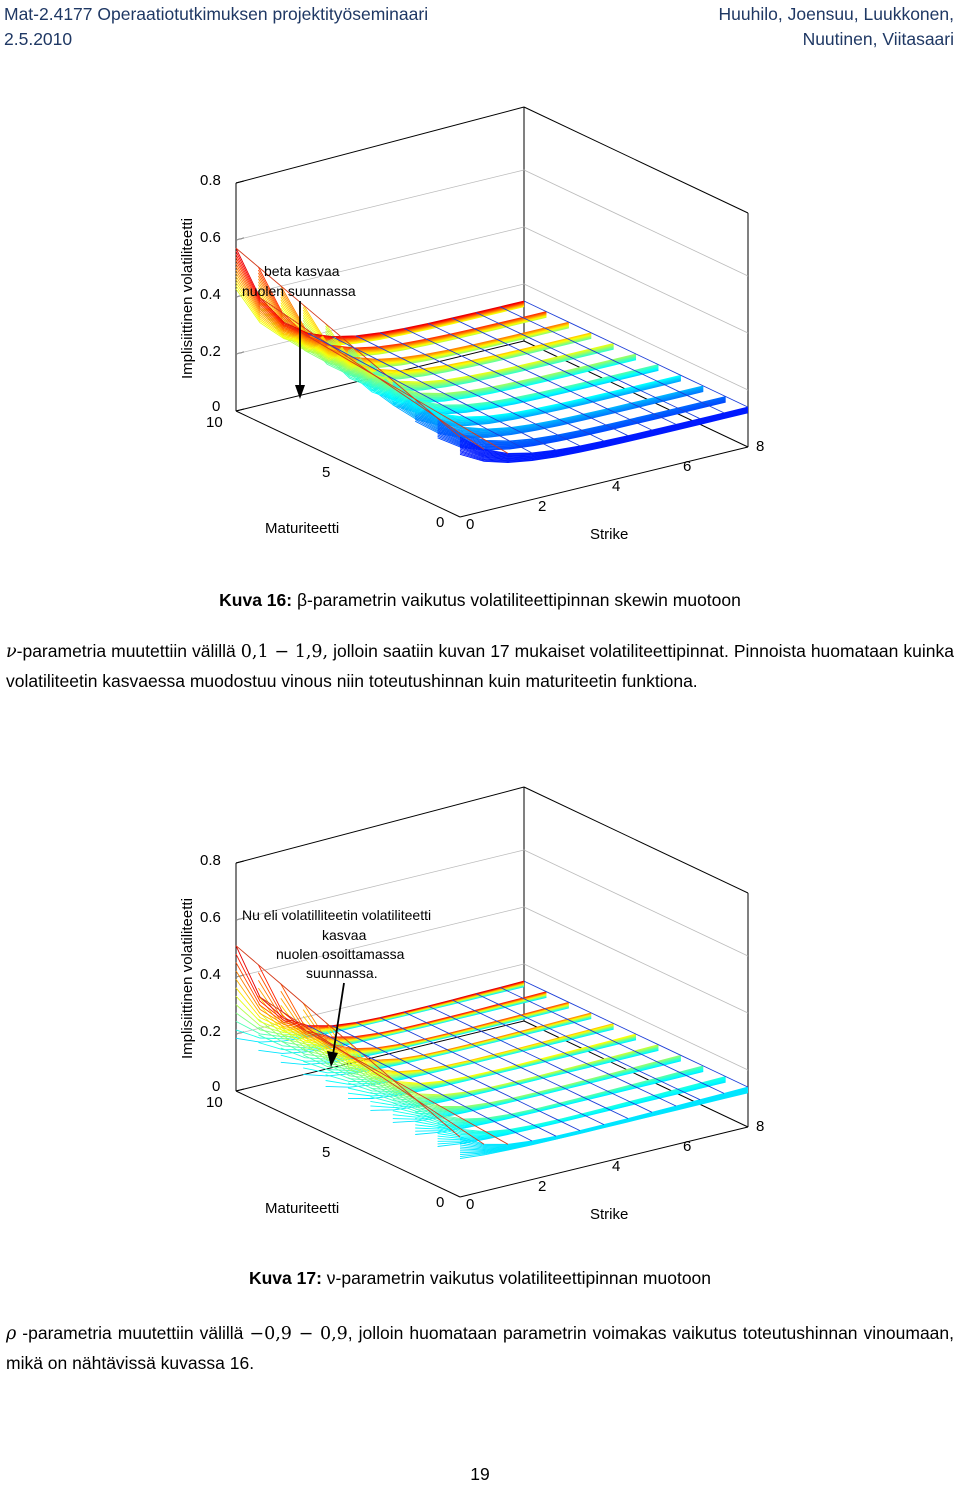  Describe the element at coordinates (210, 974) in the screenshot. I see `z-tick-0.4: 0.4` at that location.